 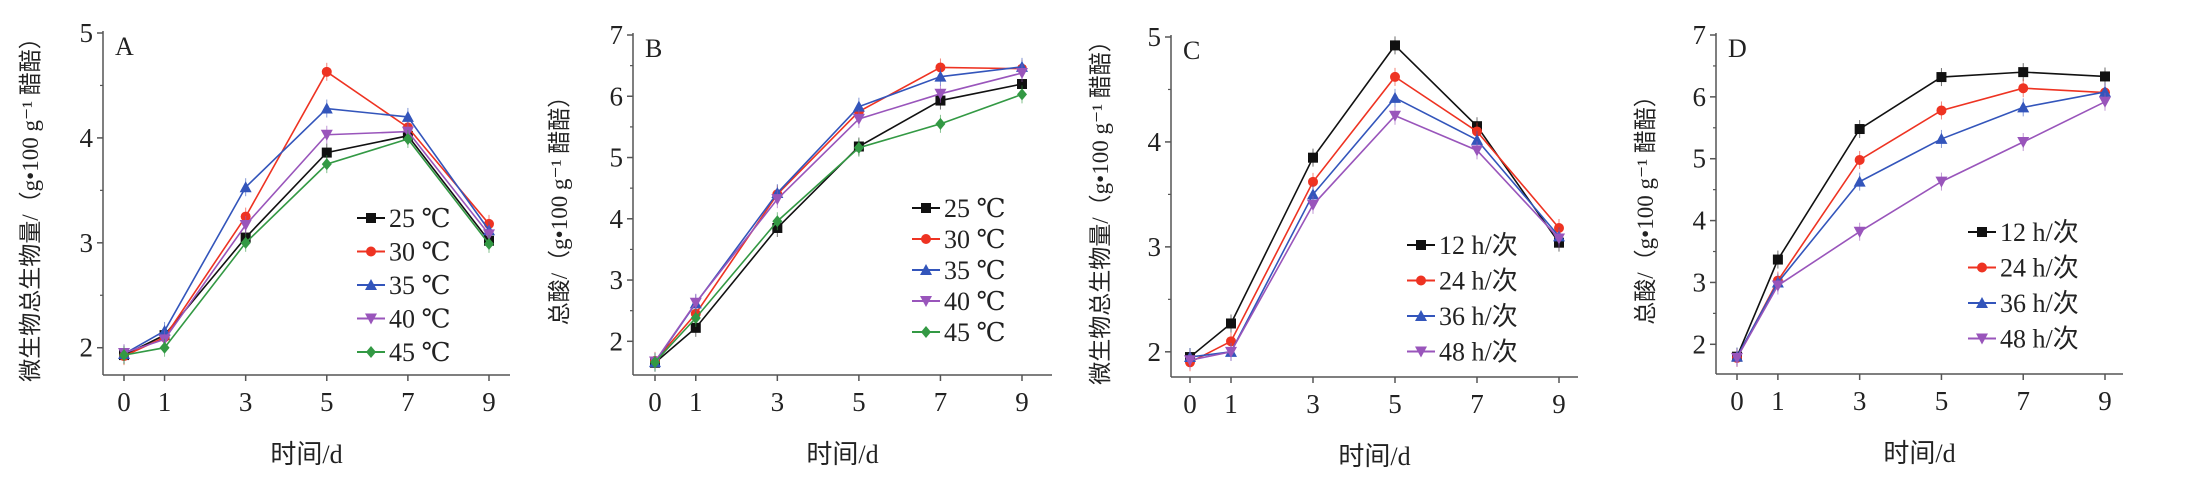 What do you see at coordinates (1737, 48) in the screenshot?
I see `panel-label: D` at bounding box center [1737, 48].